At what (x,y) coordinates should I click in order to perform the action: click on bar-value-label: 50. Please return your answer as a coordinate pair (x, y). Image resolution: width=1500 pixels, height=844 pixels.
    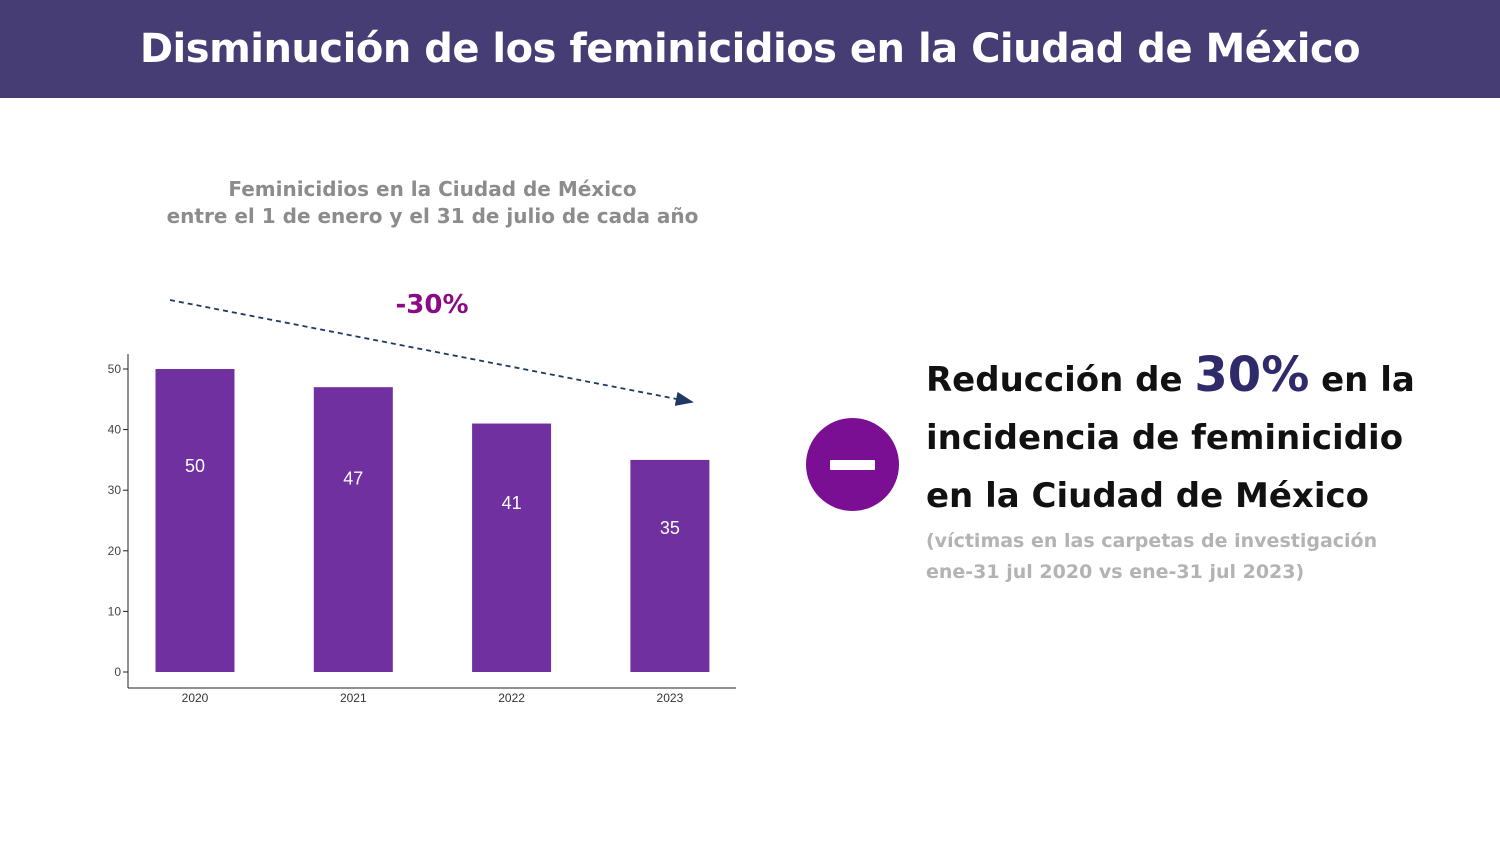
    Looking at the image, I should click on (195, 466).